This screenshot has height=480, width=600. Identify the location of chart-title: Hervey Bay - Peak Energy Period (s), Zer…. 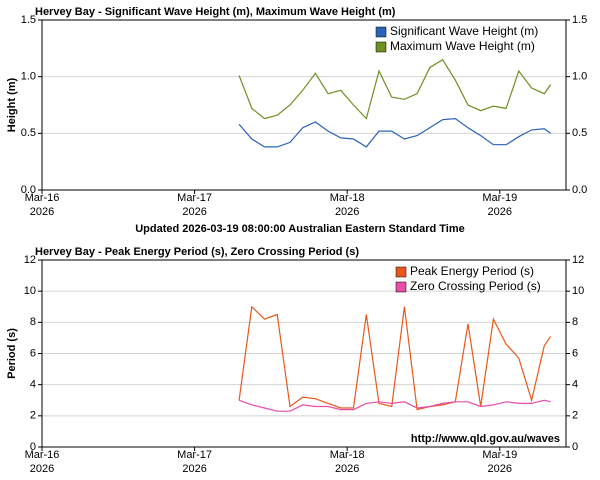
(197, 252).